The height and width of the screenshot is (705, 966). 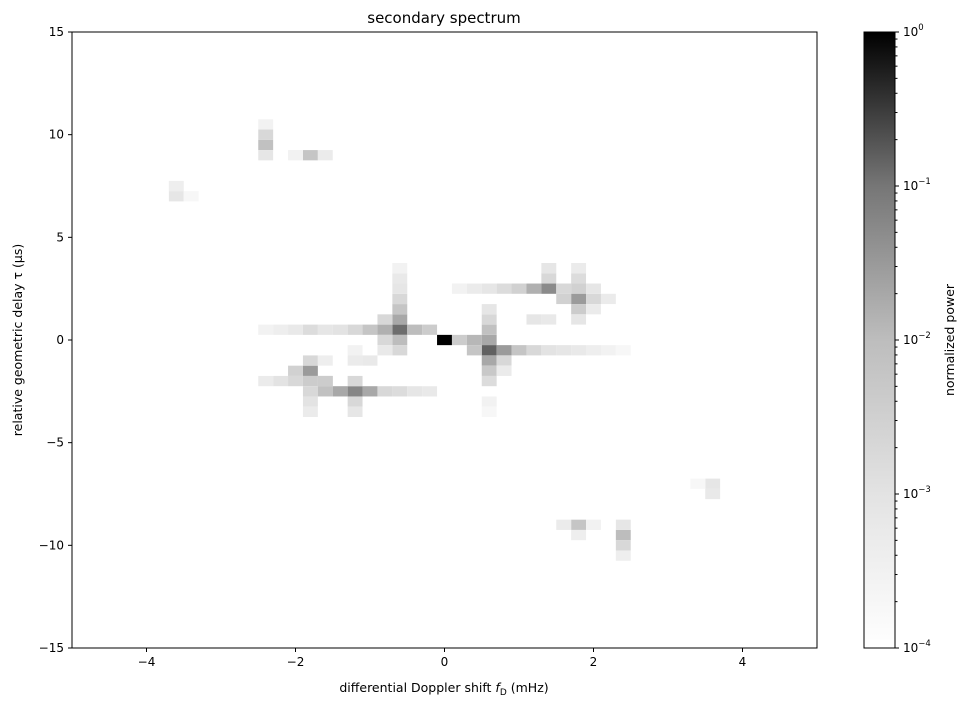 What do you see at coordinates (949, 339) in the screenshot?
I see `colorbar-label: normalized power` at bounding box center [949, 339].